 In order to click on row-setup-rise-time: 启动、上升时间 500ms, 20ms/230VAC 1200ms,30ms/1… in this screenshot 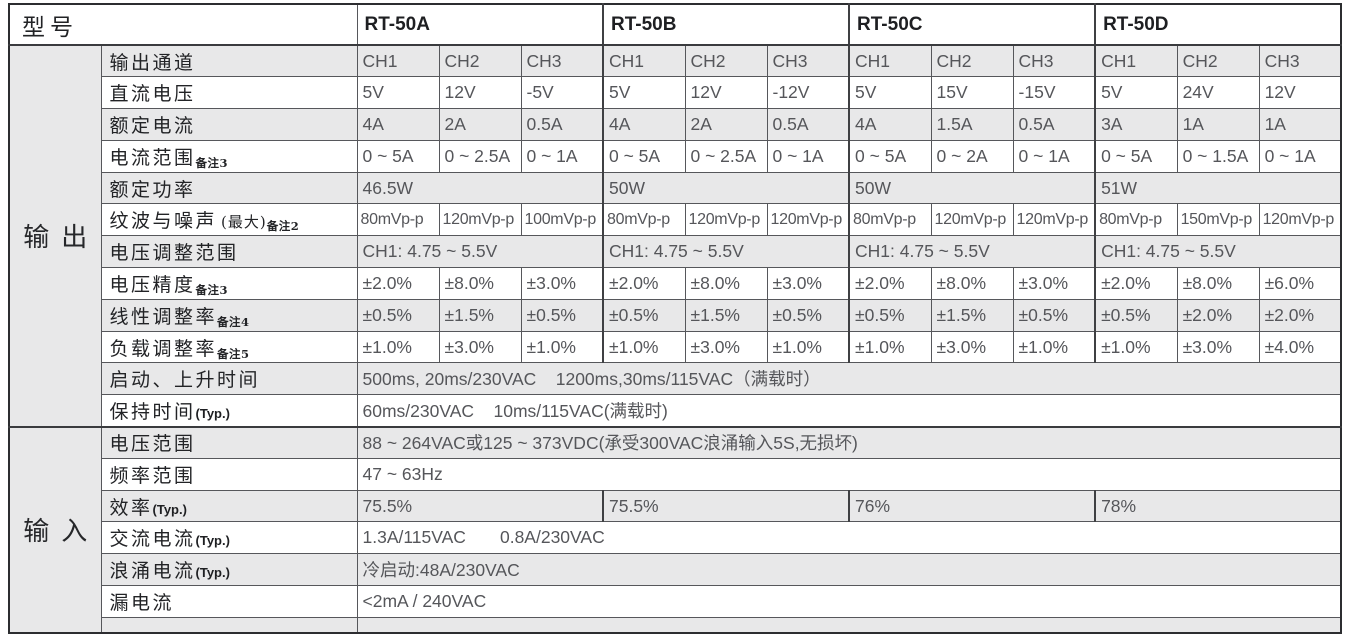, I will do `click(675, 379)`.